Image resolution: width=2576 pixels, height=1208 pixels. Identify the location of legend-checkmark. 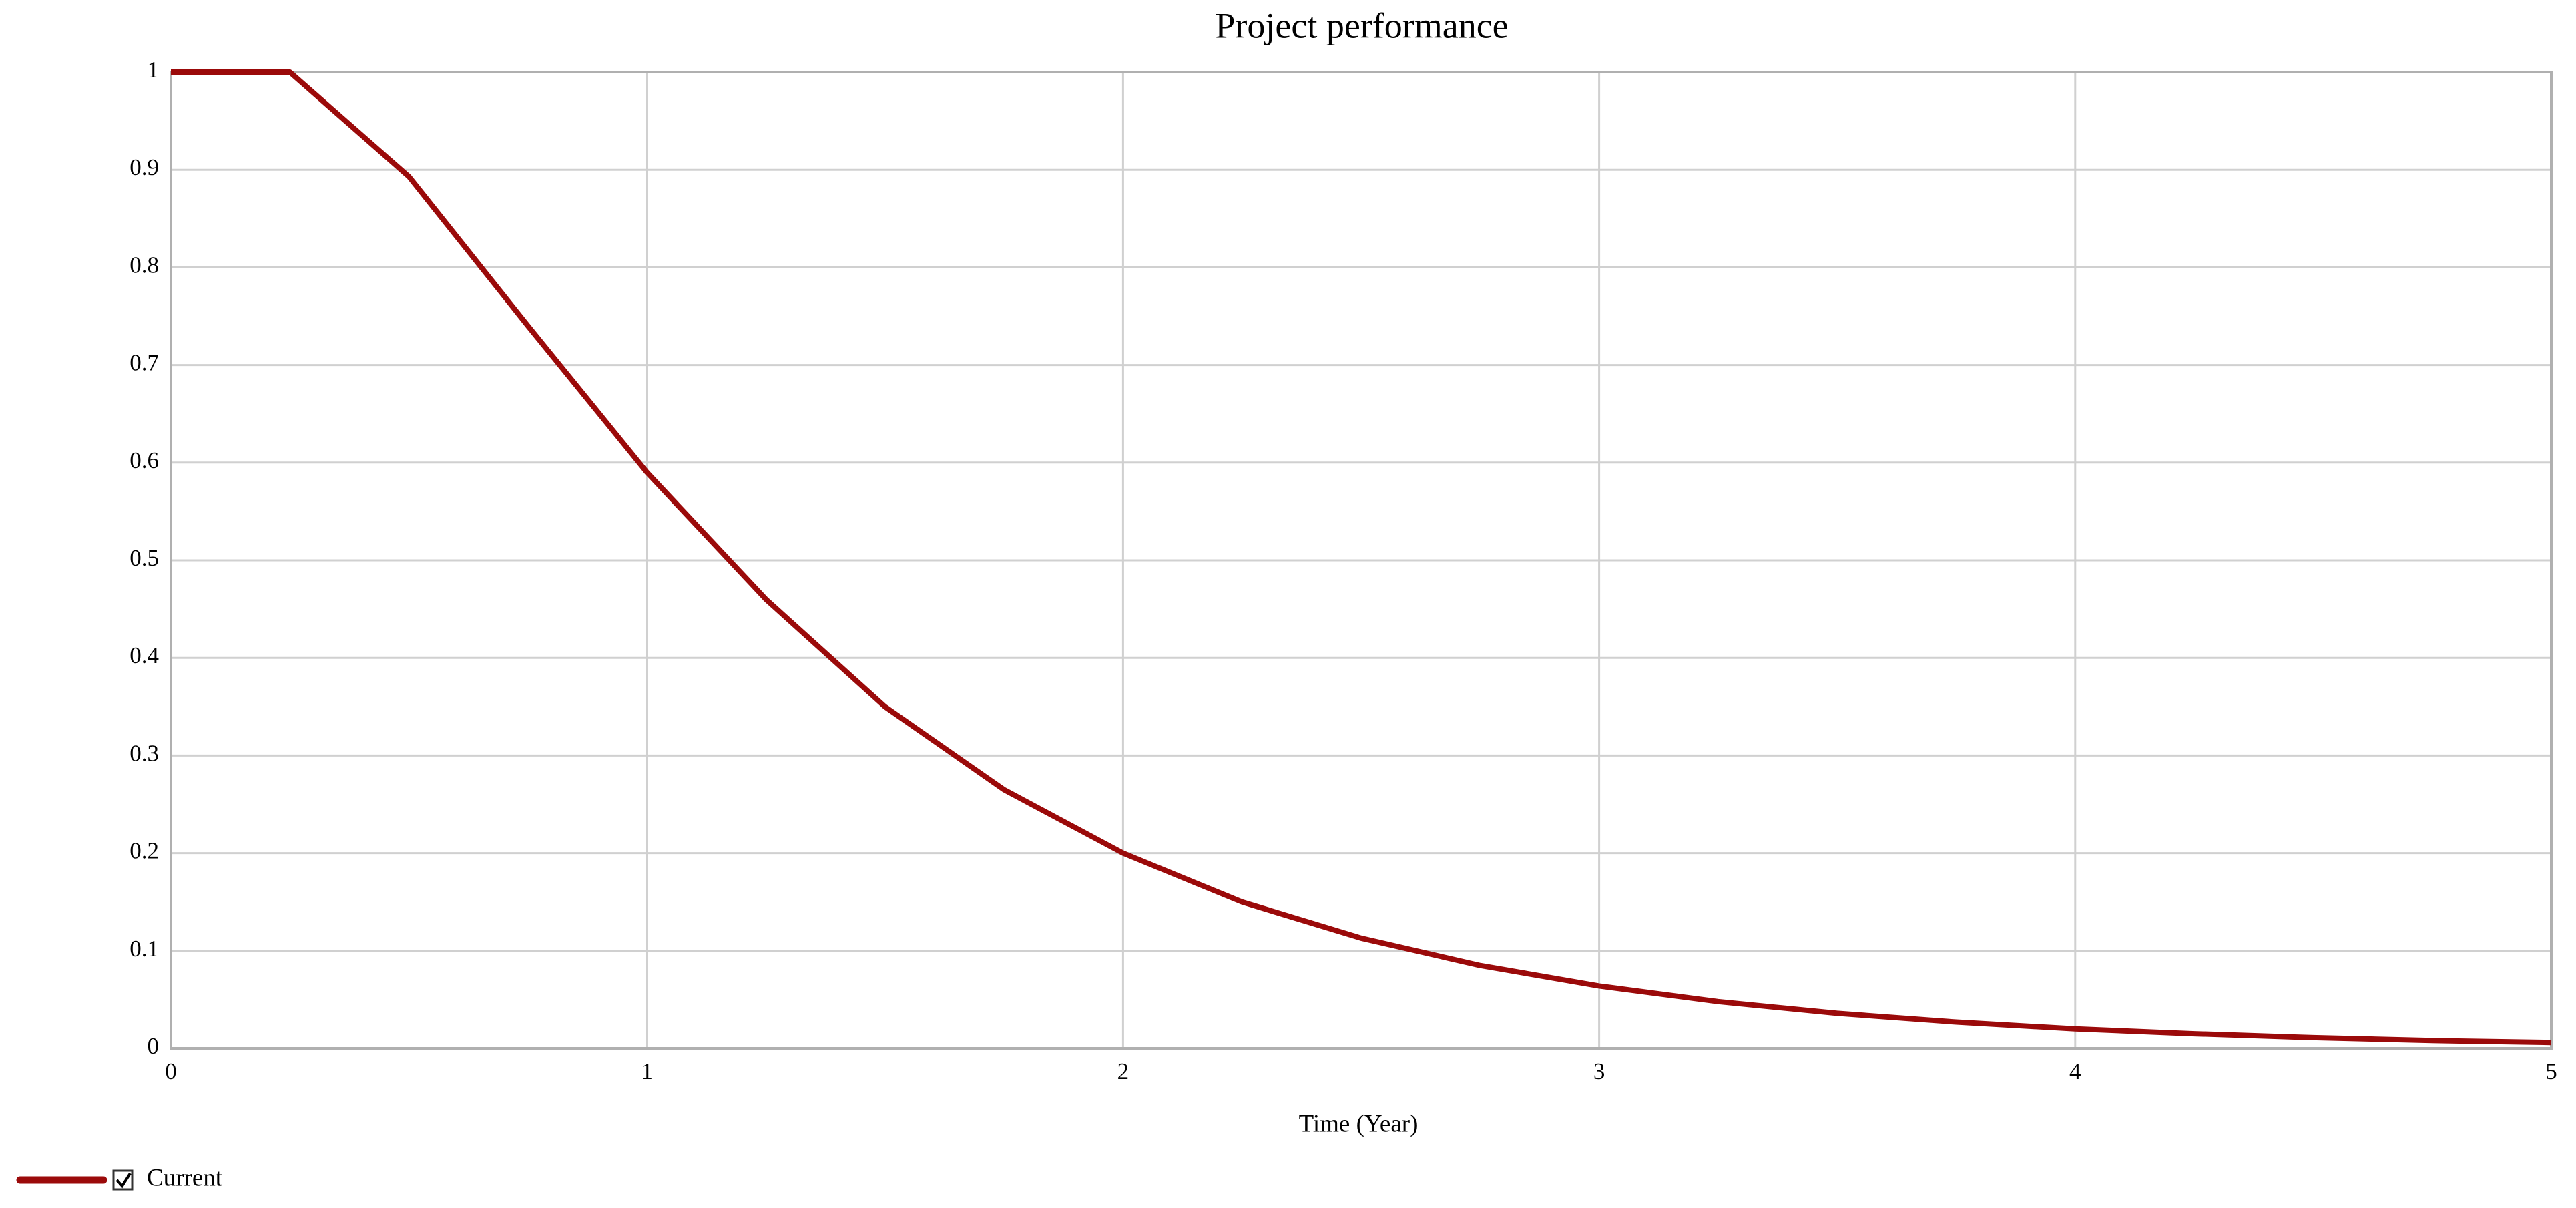
(123, 1180).